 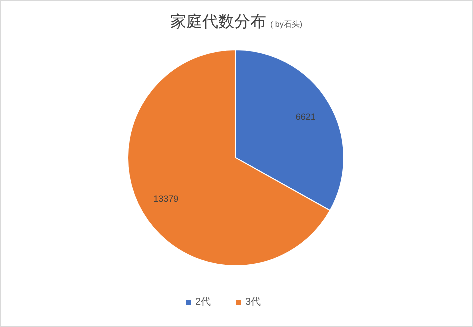 I want to click on title: 家庭代数分布 ( by石头), so click(x=236, y=22).